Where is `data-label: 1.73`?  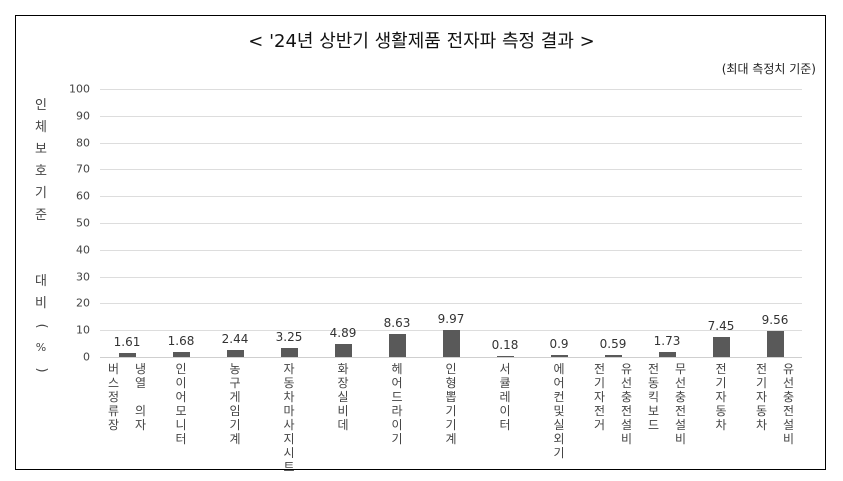 data-label: 1.73 is located at coordinates (667, 341).